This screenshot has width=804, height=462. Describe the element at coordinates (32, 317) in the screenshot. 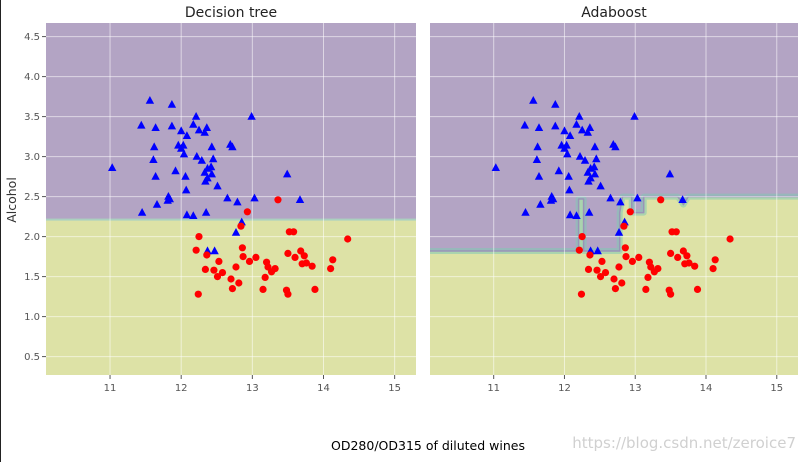

I see `y-tick-label: 1.0` at that location.